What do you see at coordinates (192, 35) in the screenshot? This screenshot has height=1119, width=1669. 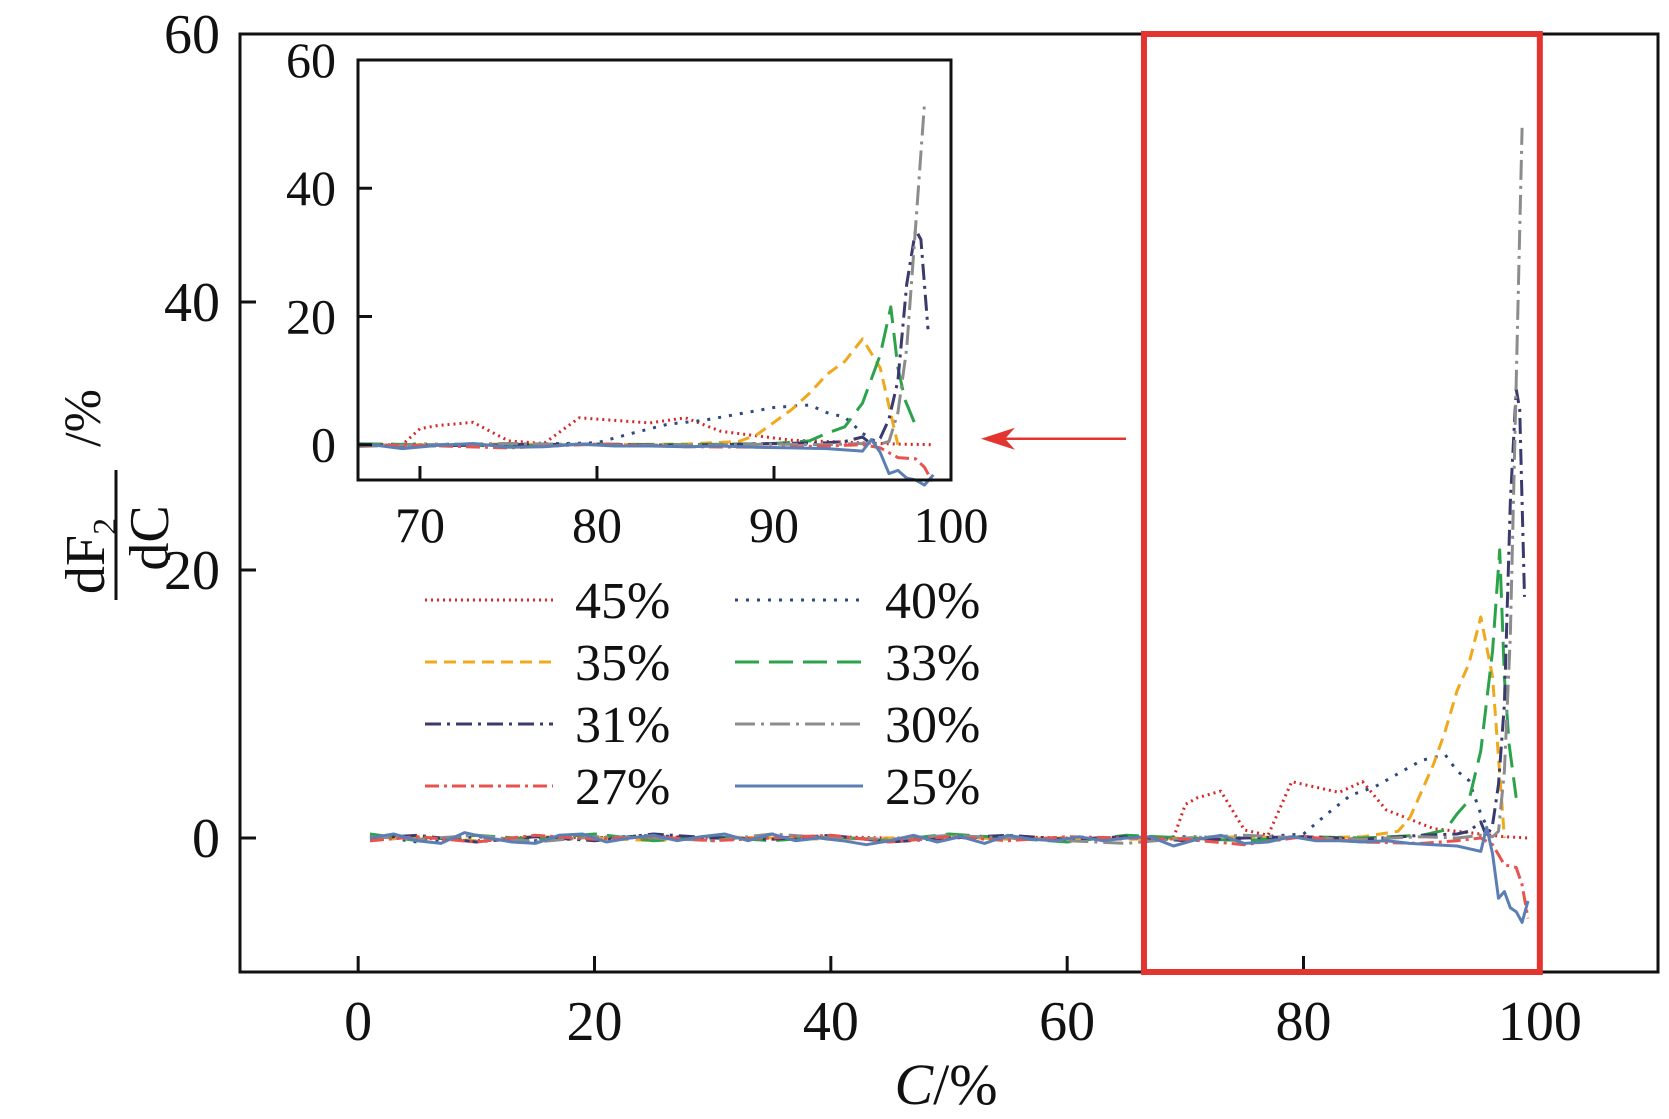 I see `y-tick-label: 60` at bounding box center [192, 35].